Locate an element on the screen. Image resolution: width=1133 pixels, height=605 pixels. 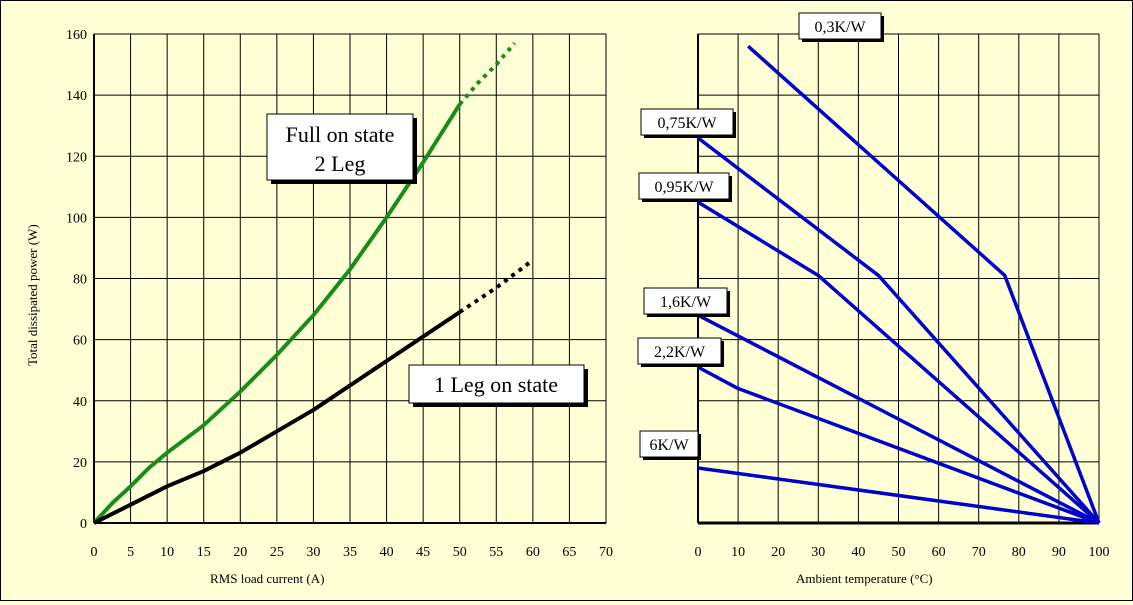
right-plot-ticks: 0 10 20 30 40 50 60 70 80 90 100 is located at coordinates (902, 552).